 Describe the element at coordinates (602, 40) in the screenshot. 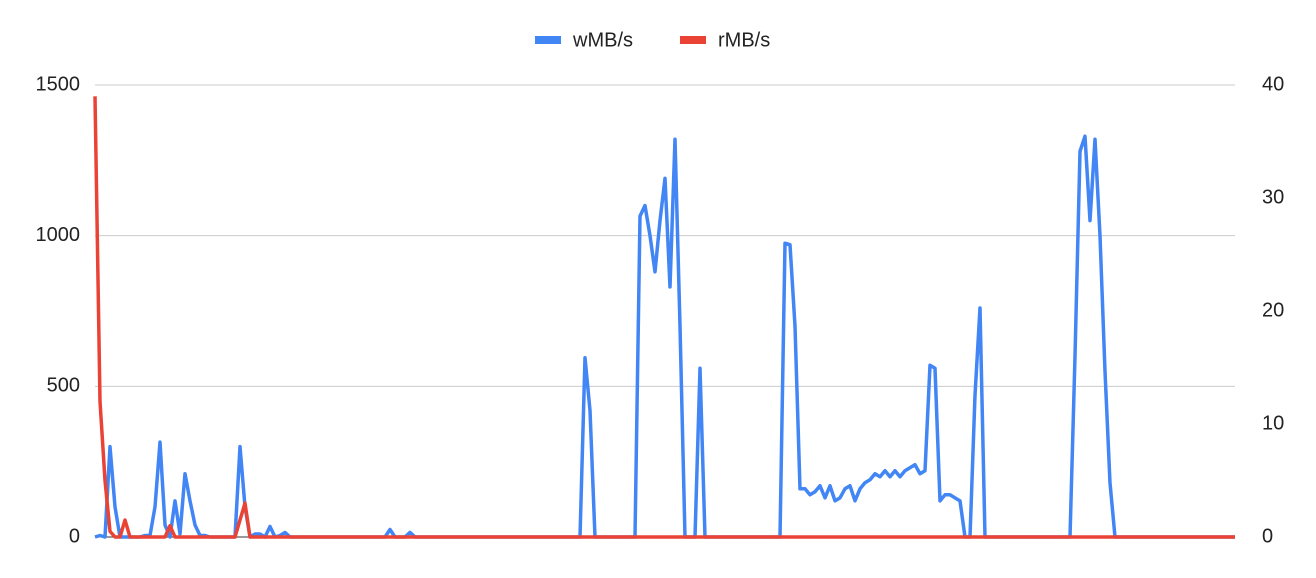

I see `legend-label: wMB/s` at that location.